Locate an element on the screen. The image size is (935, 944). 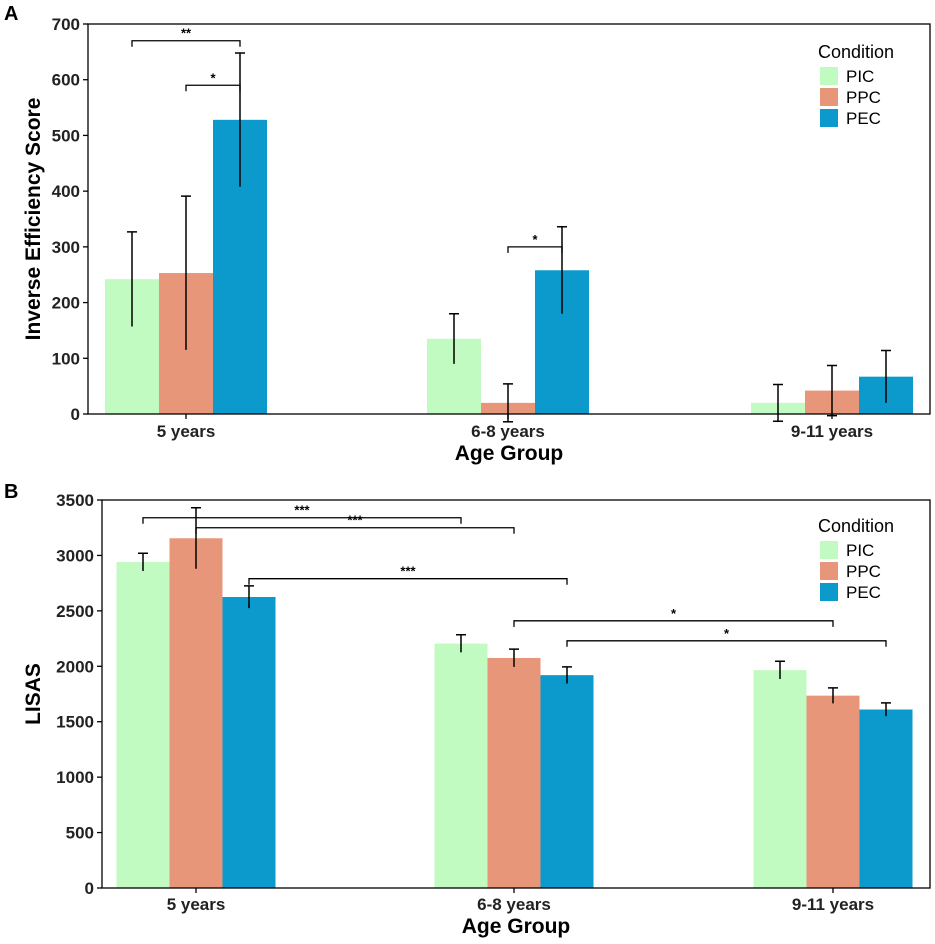
y-tick-label: 300 is located at coordinates (66, 247).